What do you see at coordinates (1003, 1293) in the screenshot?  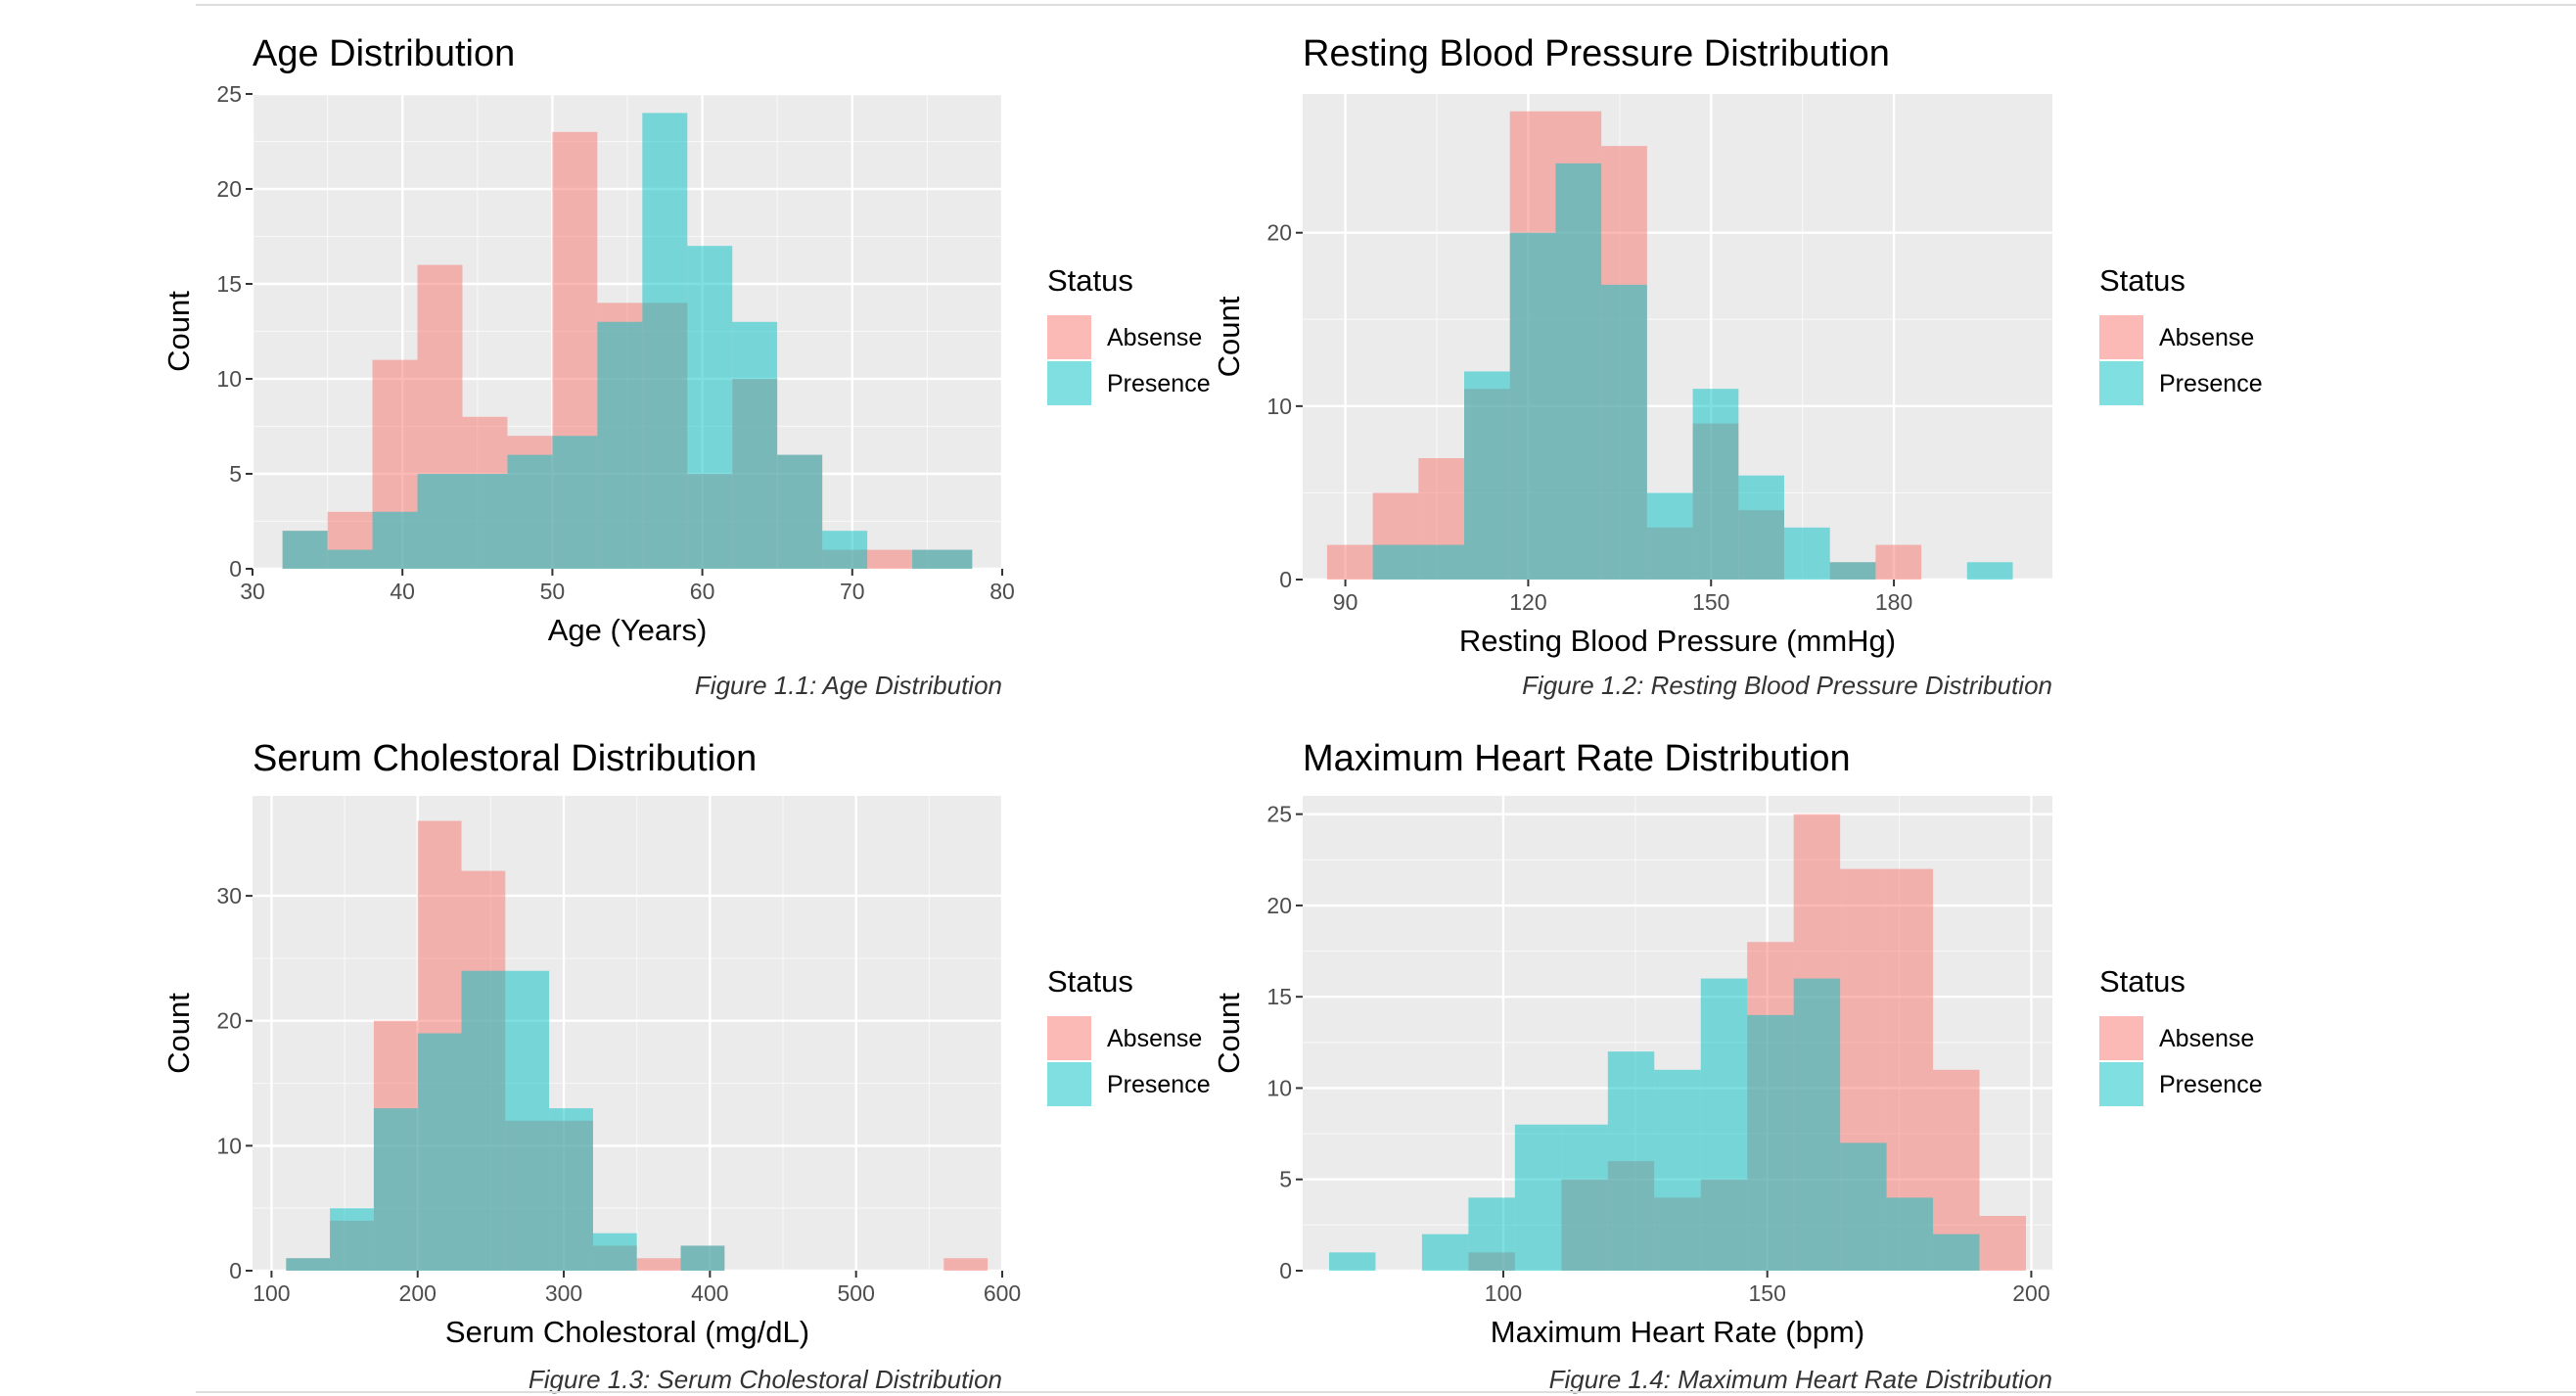 I see `x-tick-label: 600` at bounding box center [1003, 1293].